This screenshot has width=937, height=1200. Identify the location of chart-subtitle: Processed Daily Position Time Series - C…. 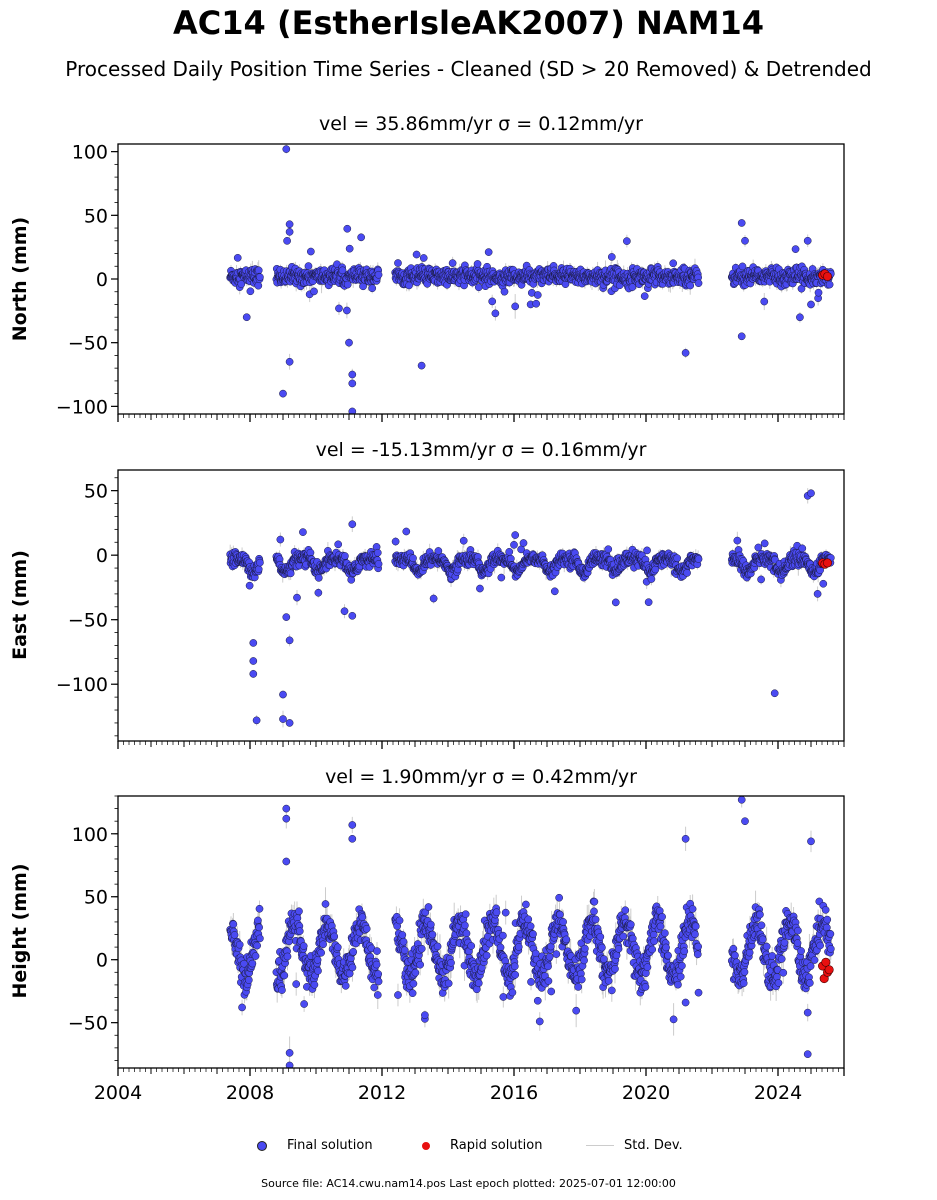
(468, 69).